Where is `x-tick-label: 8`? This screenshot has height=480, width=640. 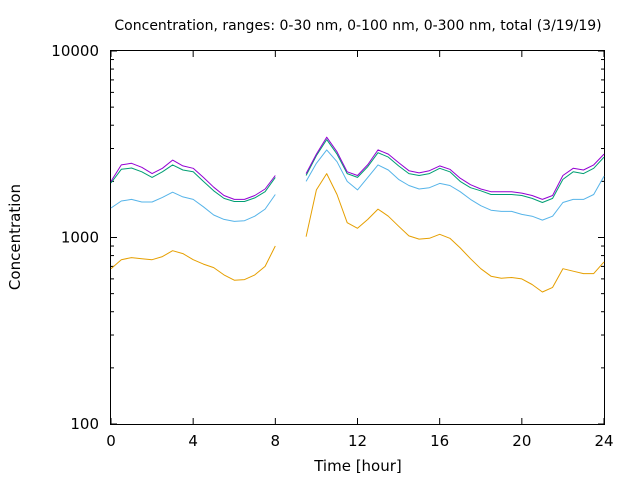 x-tick-label: 8 is located at coordinates (276, 441).